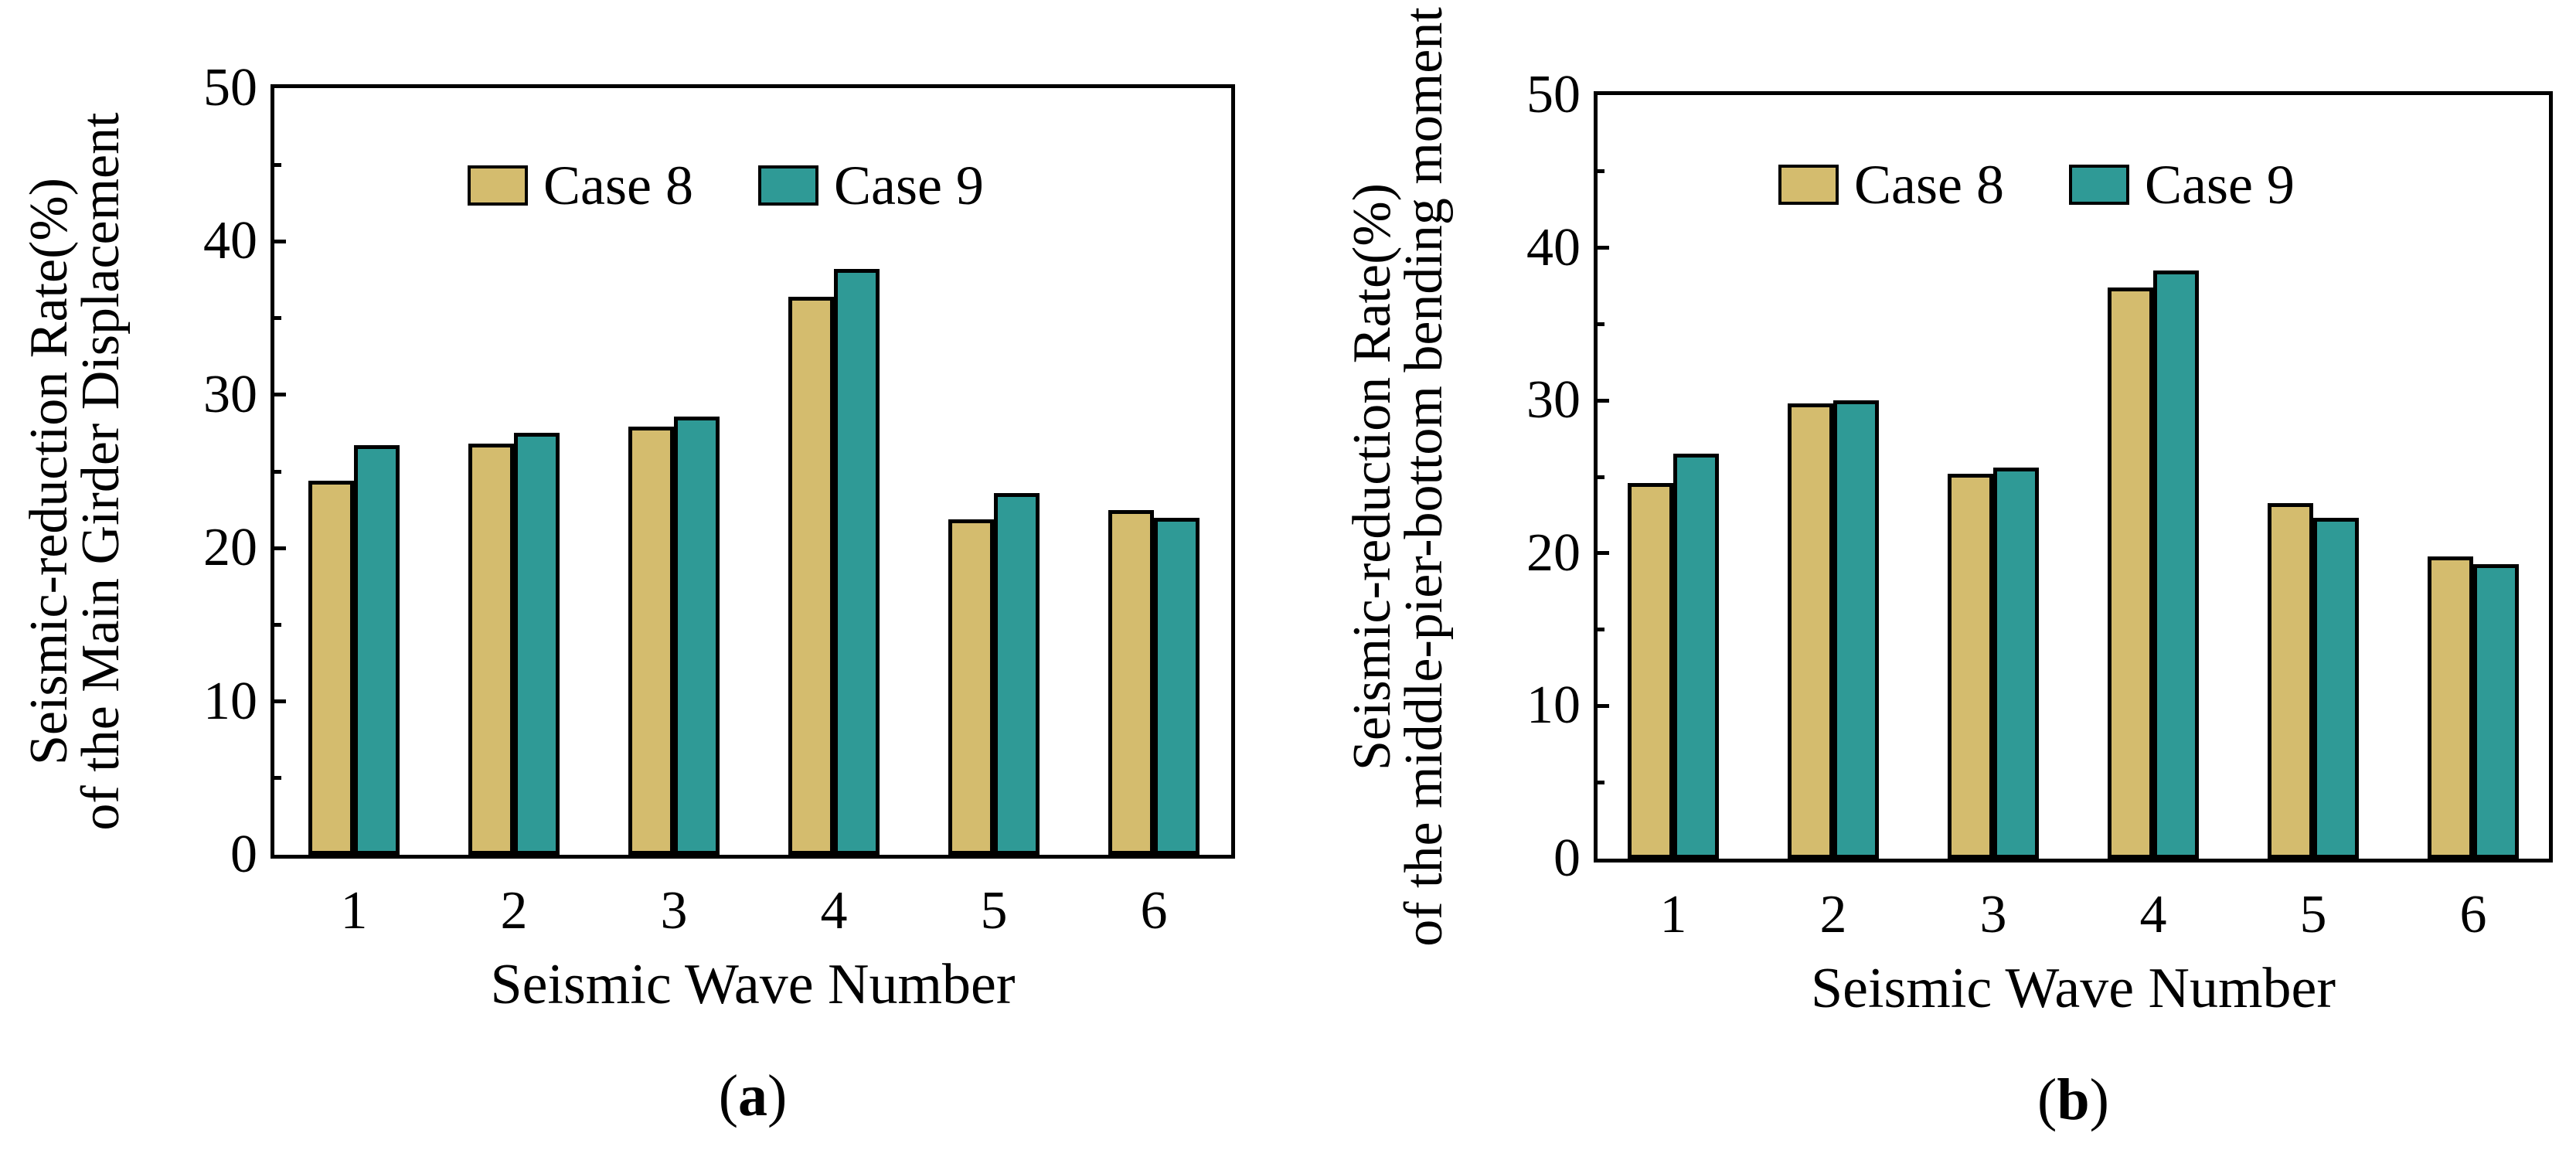 The width and height of the screenshot is (2576, 1150). What do you see at coordinates (753, 984) in the screenshot?
I see `x-axis-title-a: Seismic Wave Number` at bounding box center [753, 984].